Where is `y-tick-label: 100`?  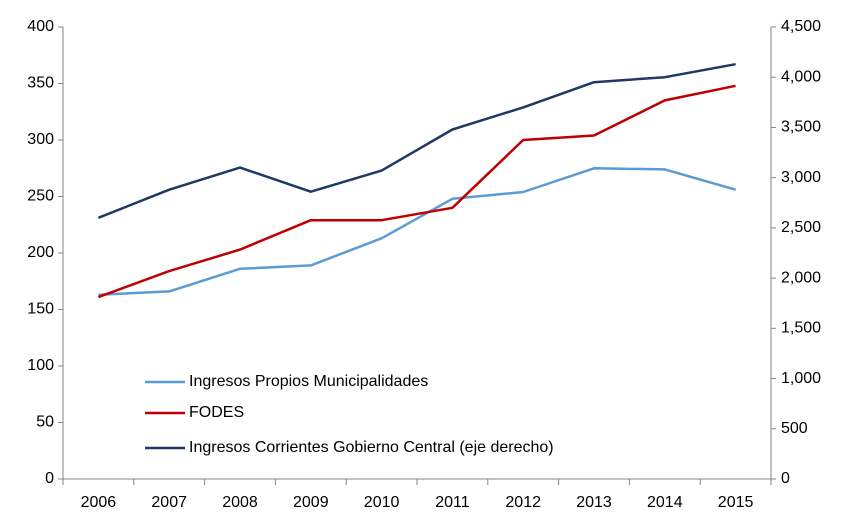 y-tick-label: 100 is located at coordinates (40, 365).